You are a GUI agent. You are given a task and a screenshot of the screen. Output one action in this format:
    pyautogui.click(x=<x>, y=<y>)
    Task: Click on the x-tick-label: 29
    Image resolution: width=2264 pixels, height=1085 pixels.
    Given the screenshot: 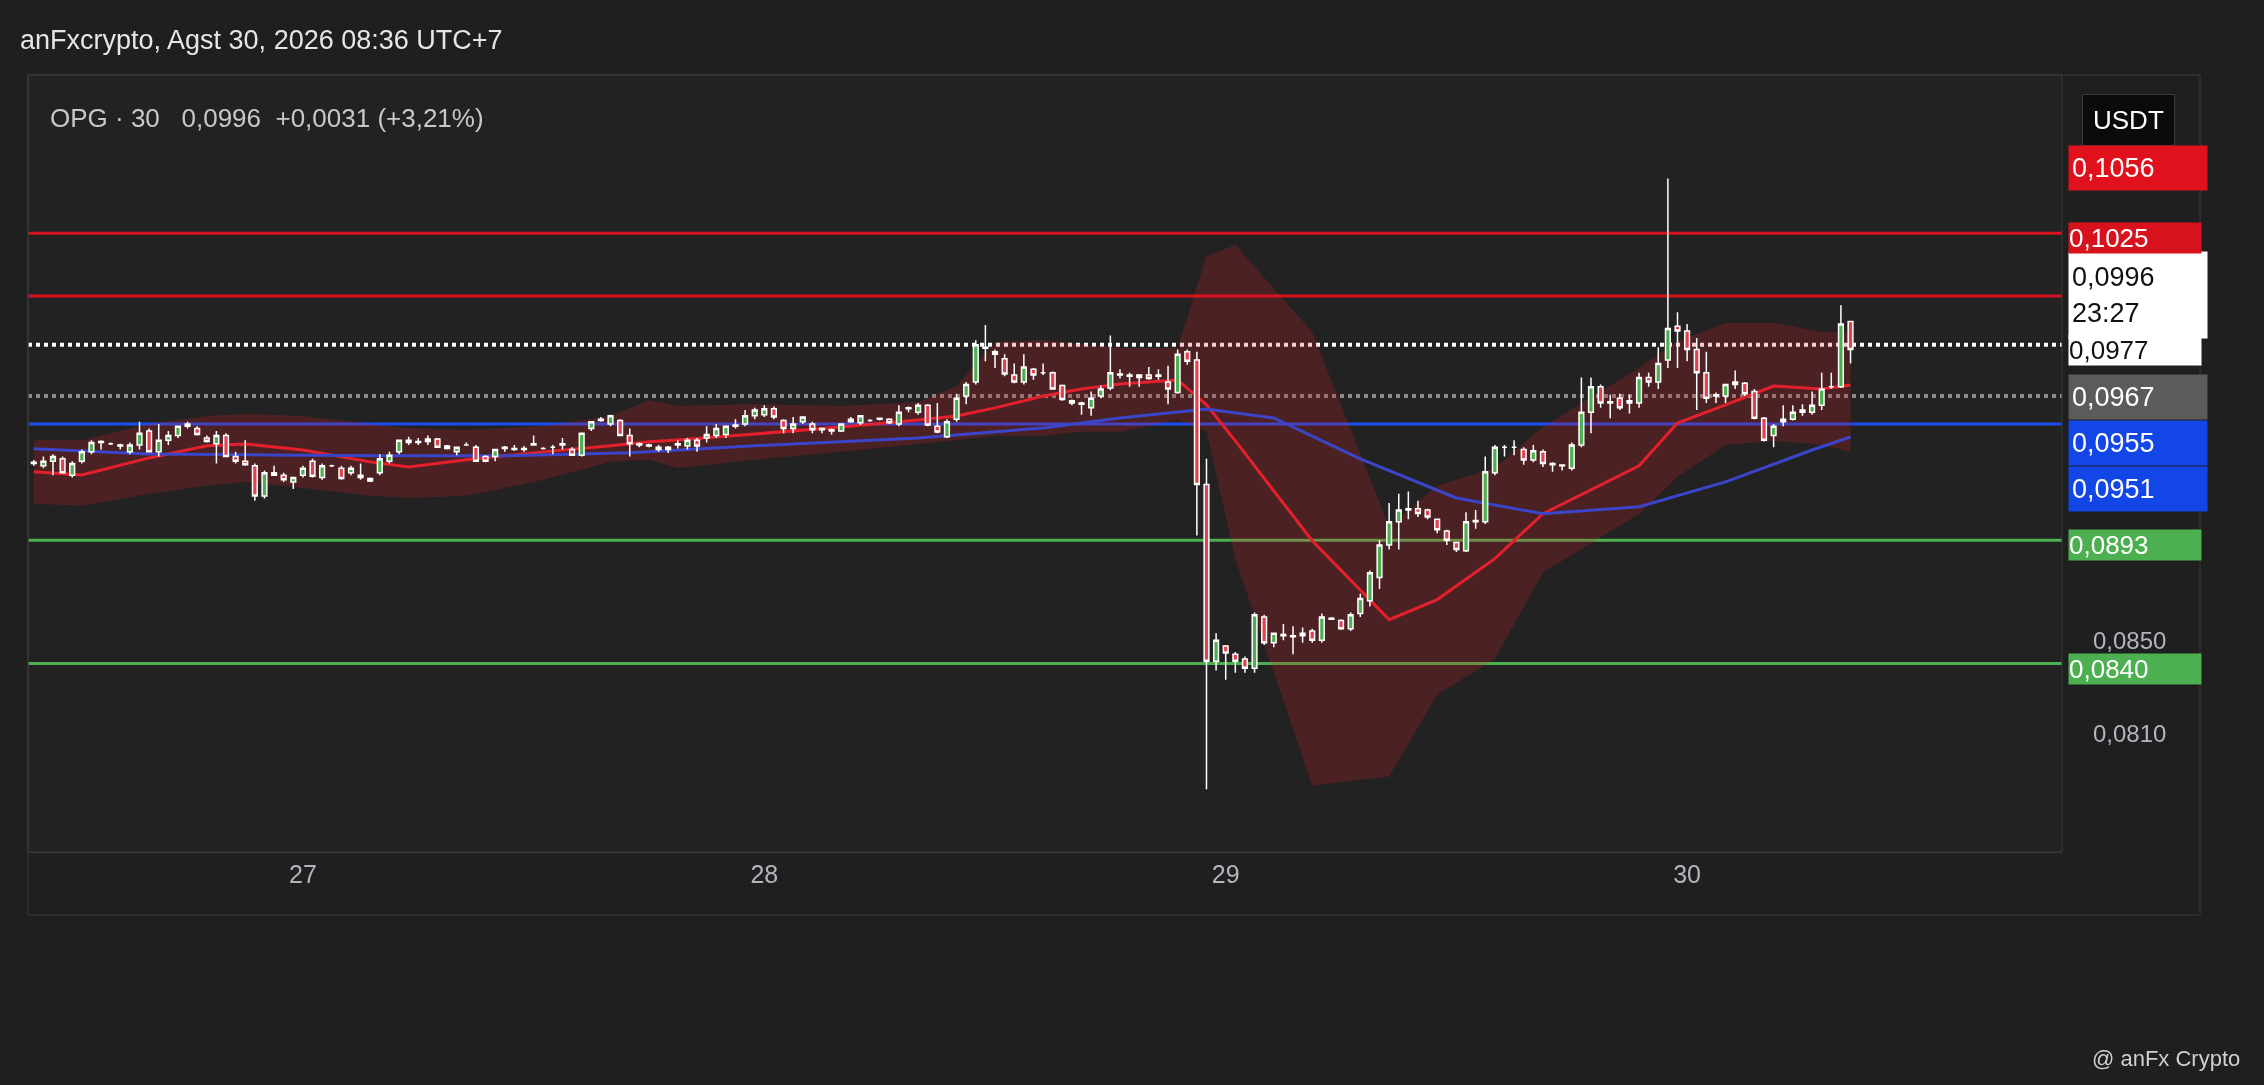 What is the action you would take?
    pyautogui.click(x=1225, y=874)
    